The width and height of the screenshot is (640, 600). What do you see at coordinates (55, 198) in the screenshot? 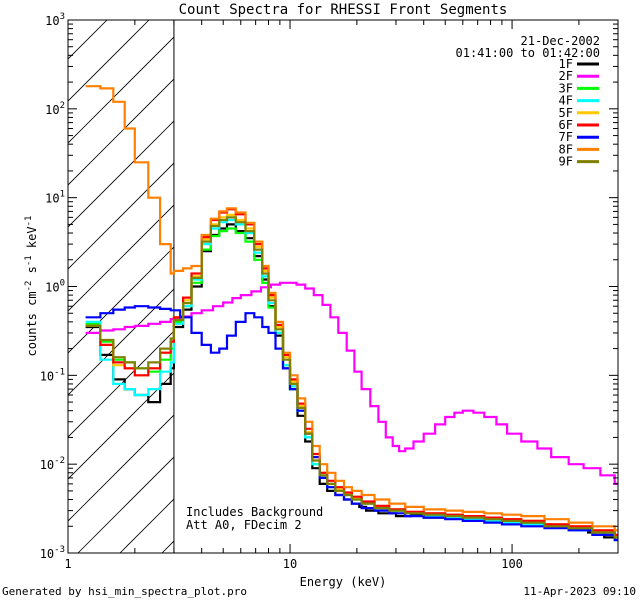
I see `y-tick-label: 10¹` at bounding box center [55, 198].